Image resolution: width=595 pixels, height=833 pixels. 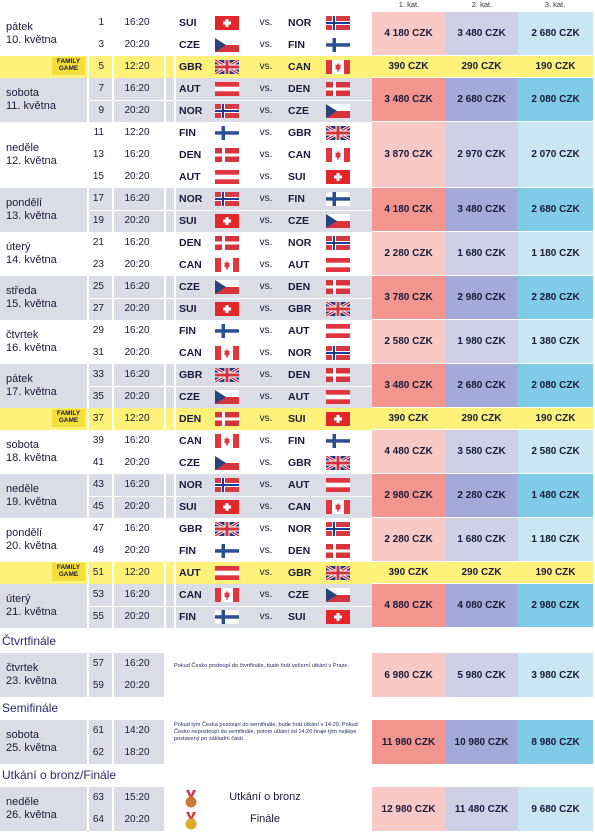 What do you see at coordinates (137, 730) in the screenshot?
I see `match-time: 14:20` at bounding box center [137, 730].